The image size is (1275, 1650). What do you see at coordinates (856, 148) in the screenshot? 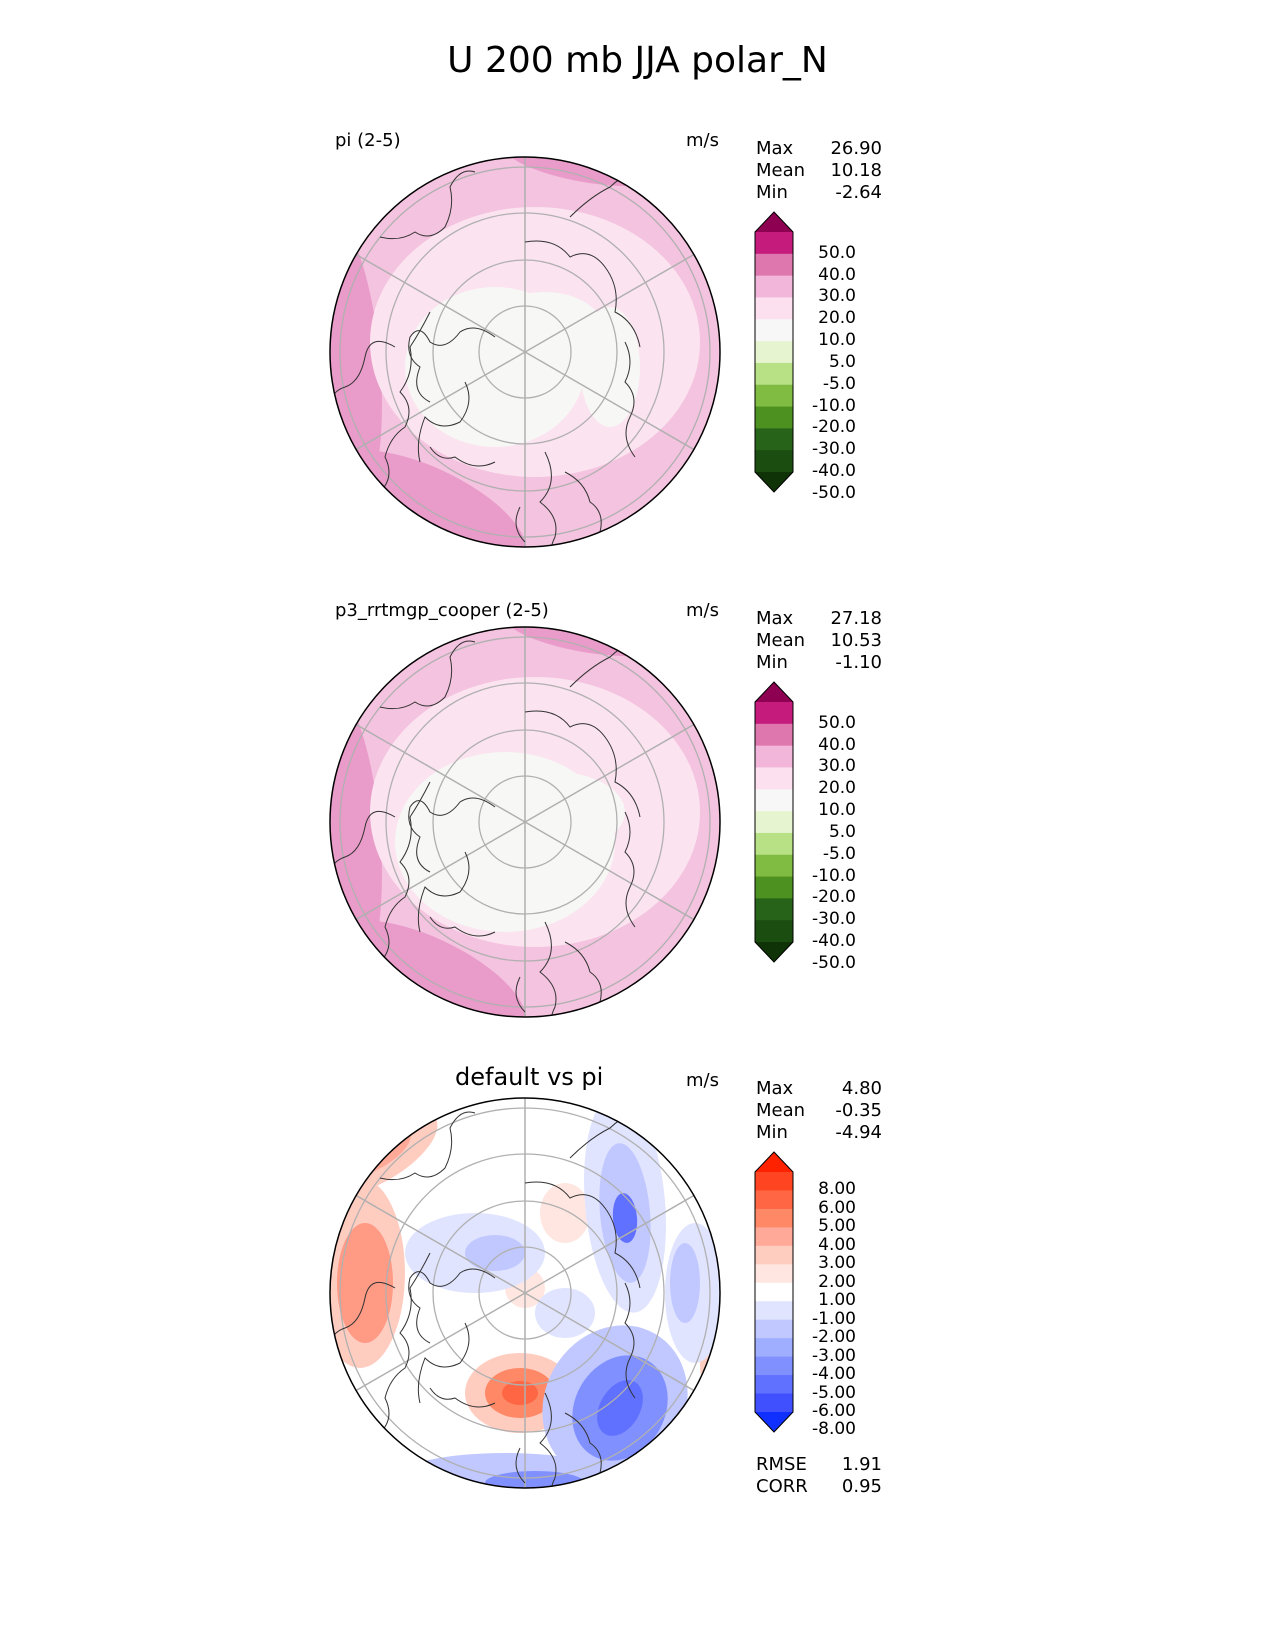
I see `stat-value: 26.90` at bounding box center [856, 148].